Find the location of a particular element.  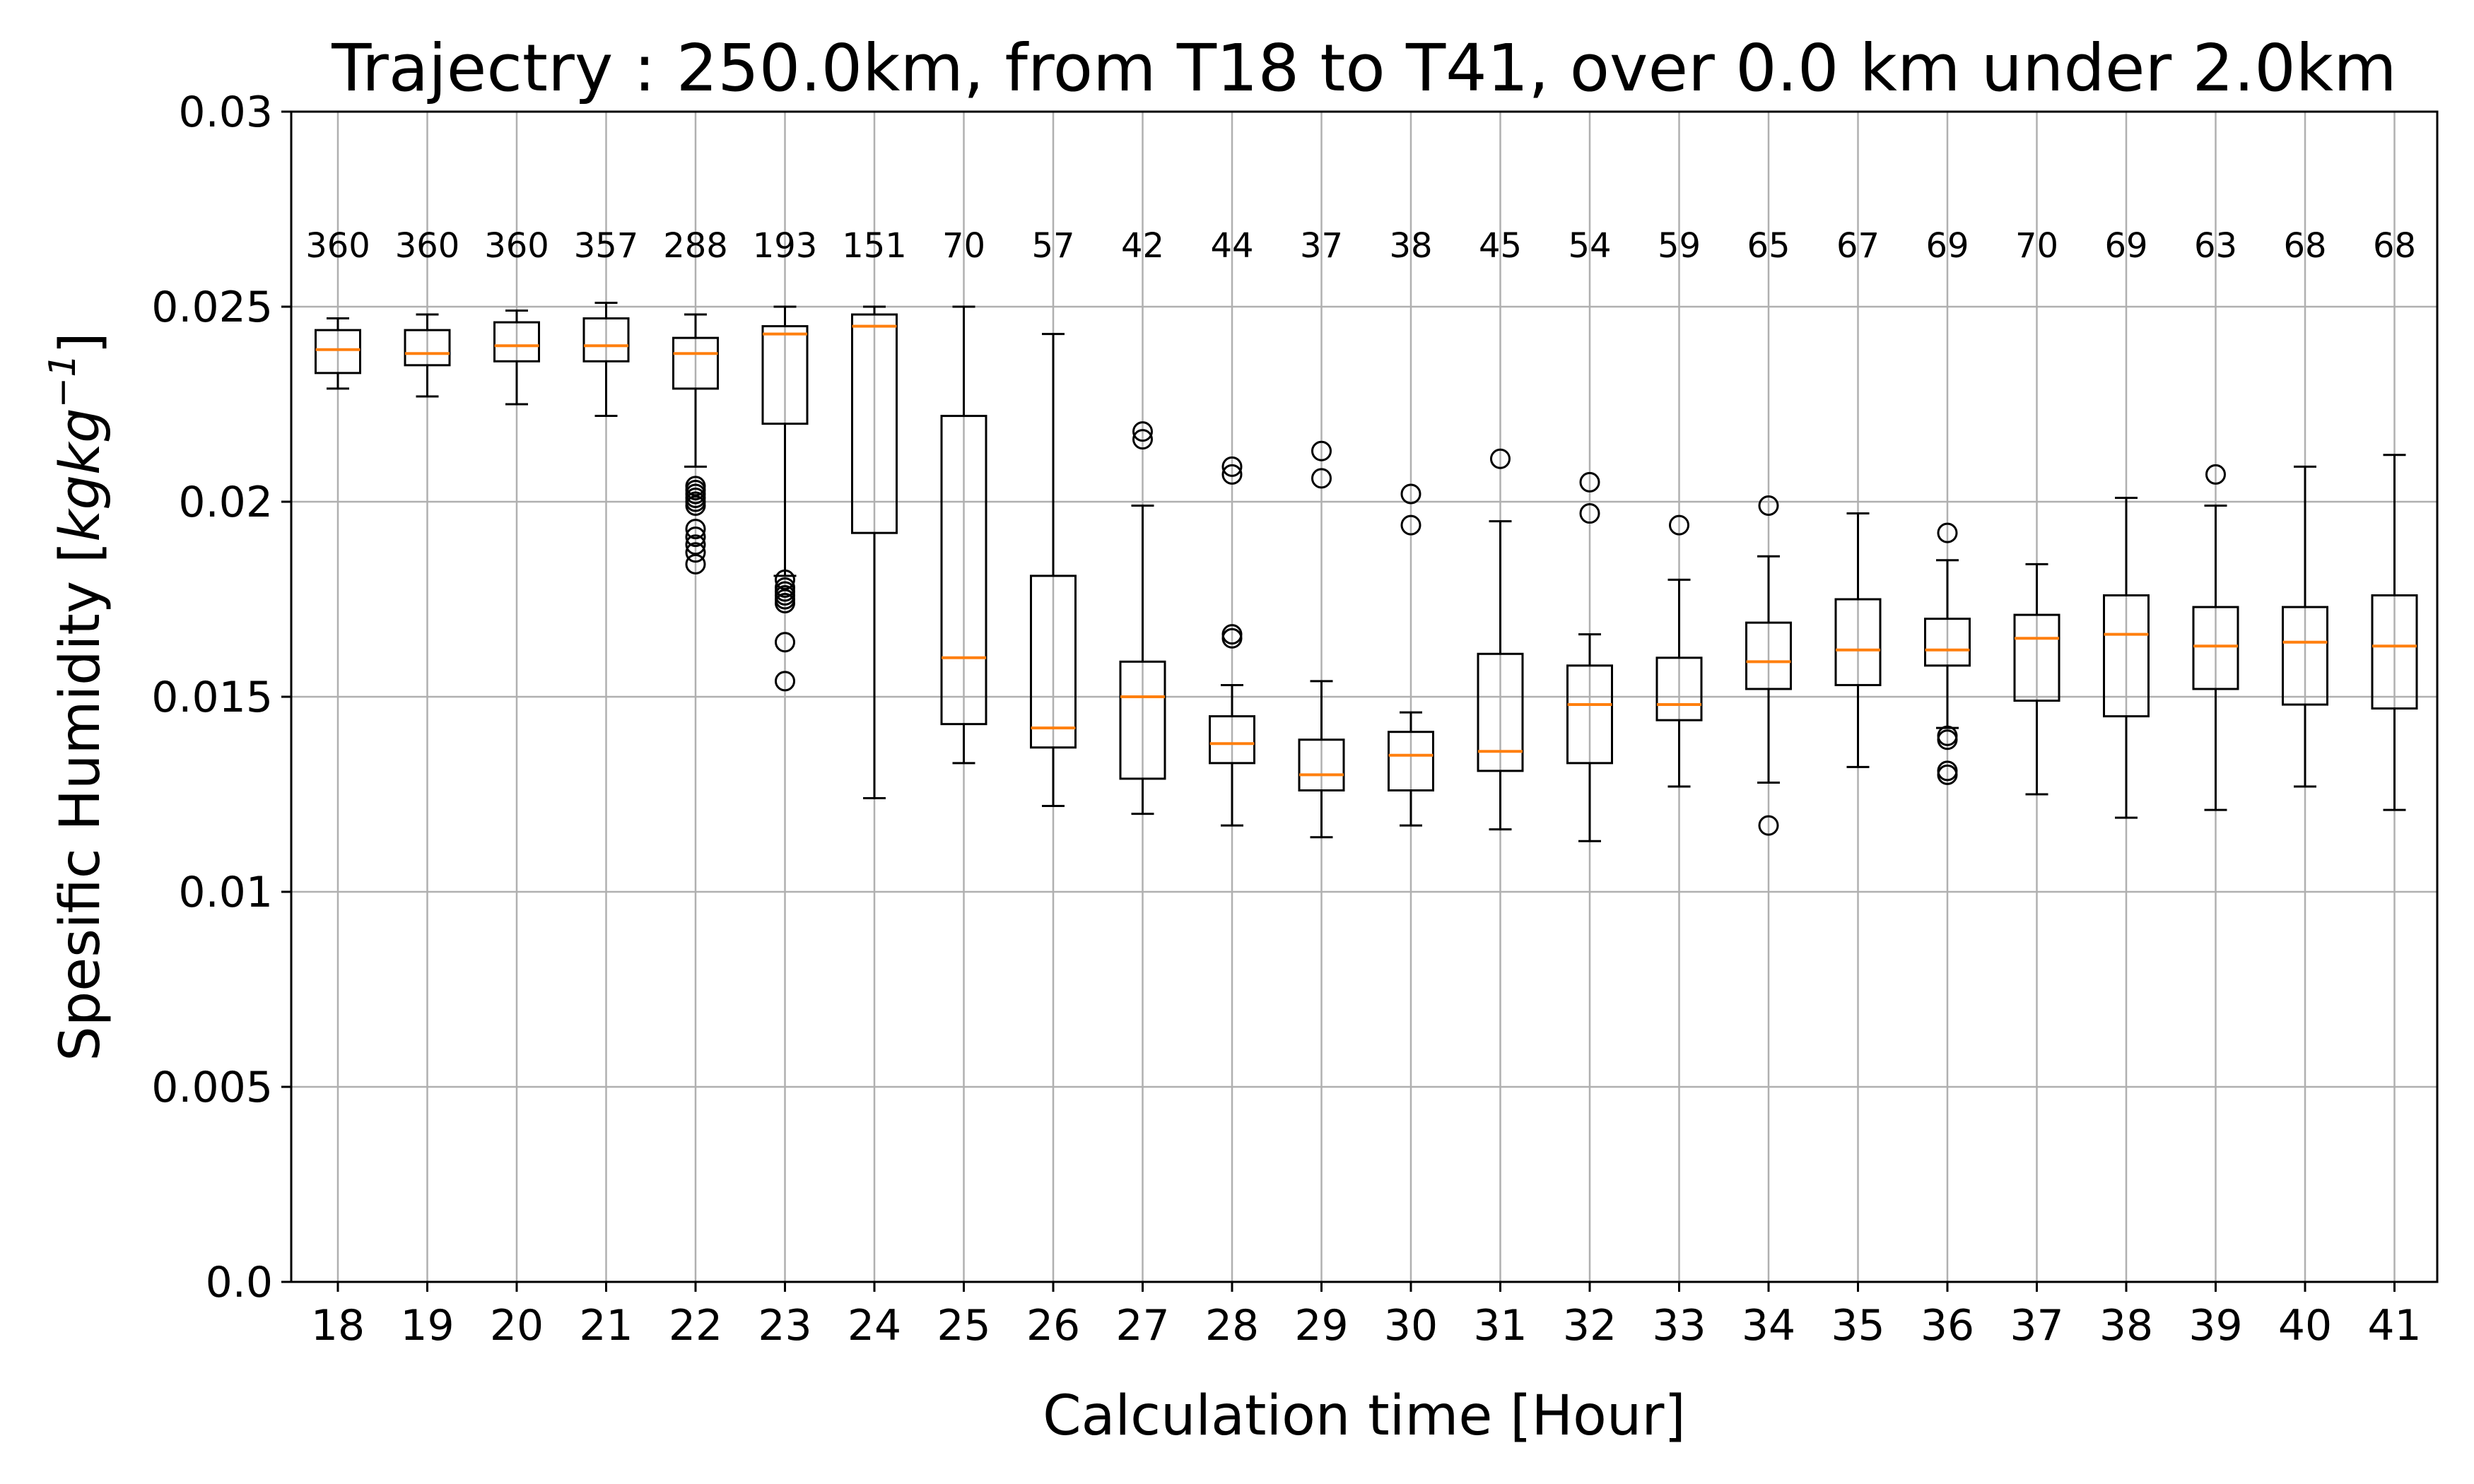

sample-count-label: 63 is located at coordinates (2215, 246).